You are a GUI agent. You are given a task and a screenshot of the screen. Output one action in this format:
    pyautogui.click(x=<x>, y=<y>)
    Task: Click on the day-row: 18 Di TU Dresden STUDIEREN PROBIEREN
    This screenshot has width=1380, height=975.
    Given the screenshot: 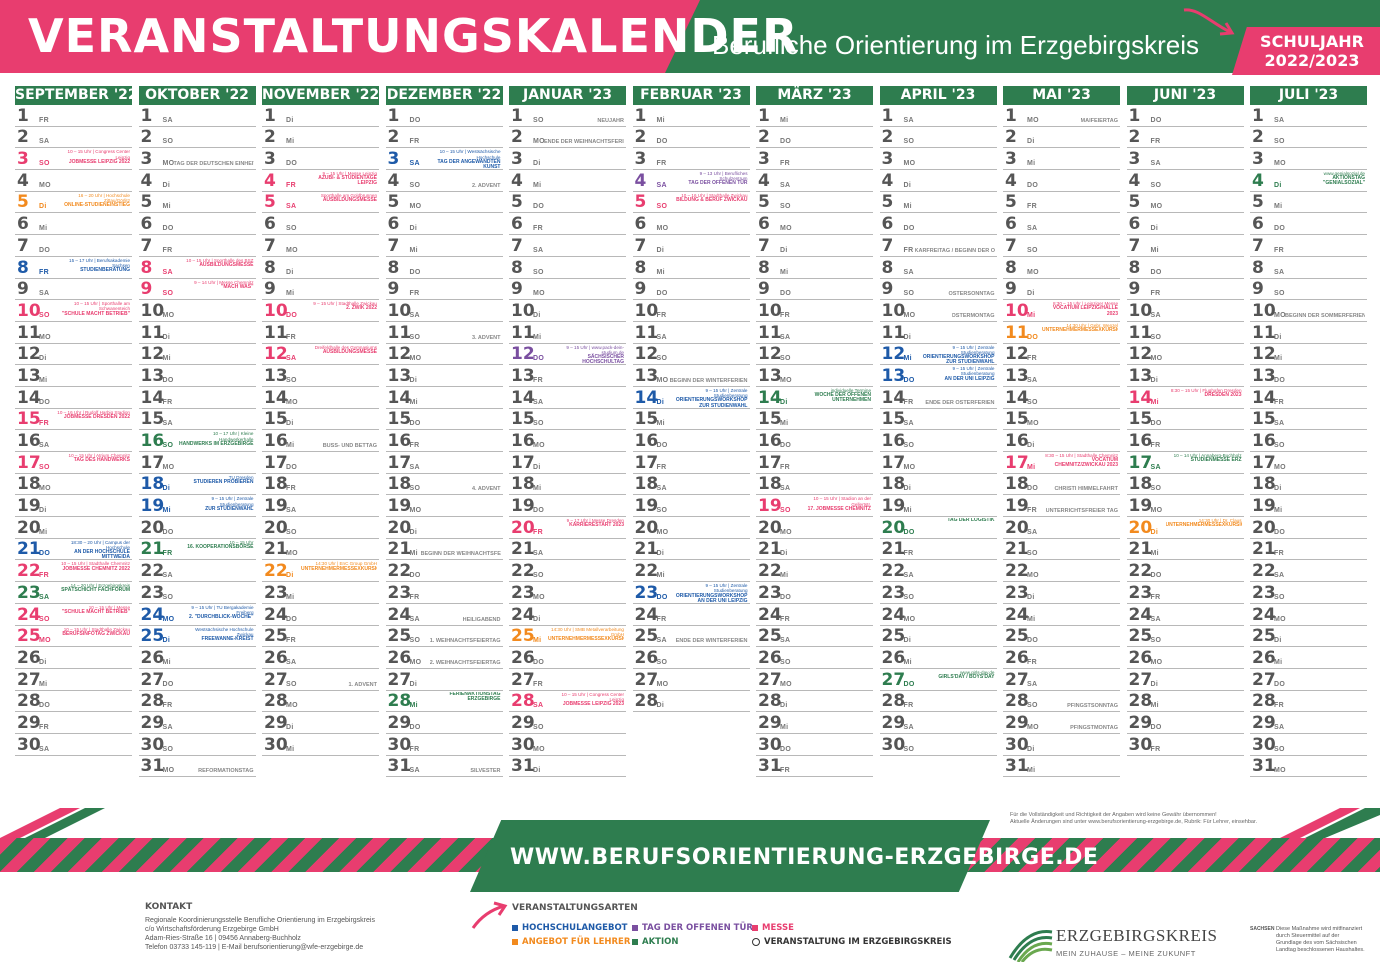 What is the action you would take?
    pyautogui.click(x=197, y=485)
    